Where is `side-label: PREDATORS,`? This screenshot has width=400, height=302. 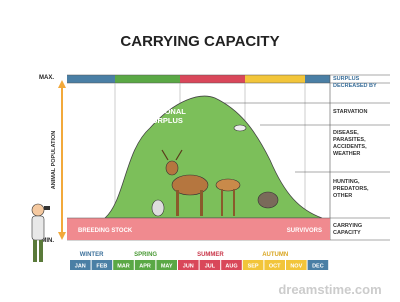
side-label: PREDATORS, is located at coordinates (351, 189).